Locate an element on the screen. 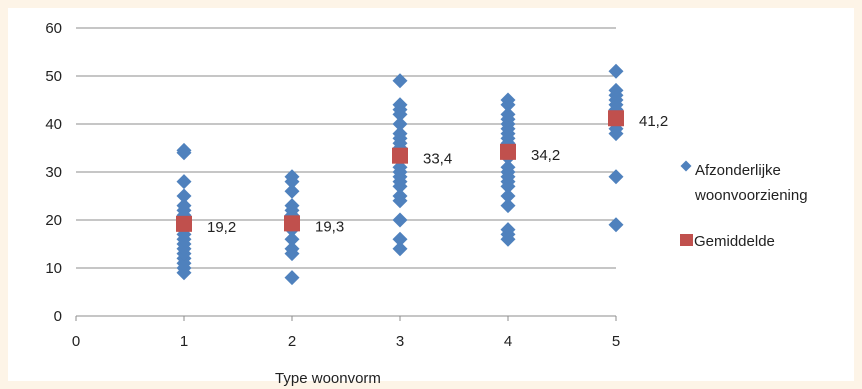 Image resolution: width=862 pixels, height=389 pixels. legend-label-line: Afzonderlijke is located at coordinates (738, 170).